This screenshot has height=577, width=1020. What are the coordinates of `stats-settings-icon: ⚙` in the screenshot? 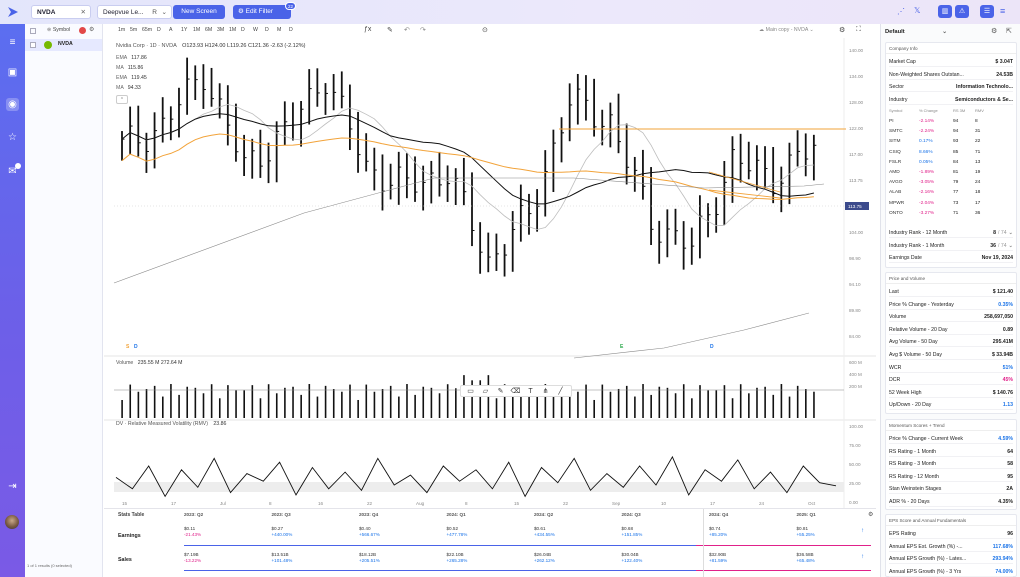 It's located at (871, 515).